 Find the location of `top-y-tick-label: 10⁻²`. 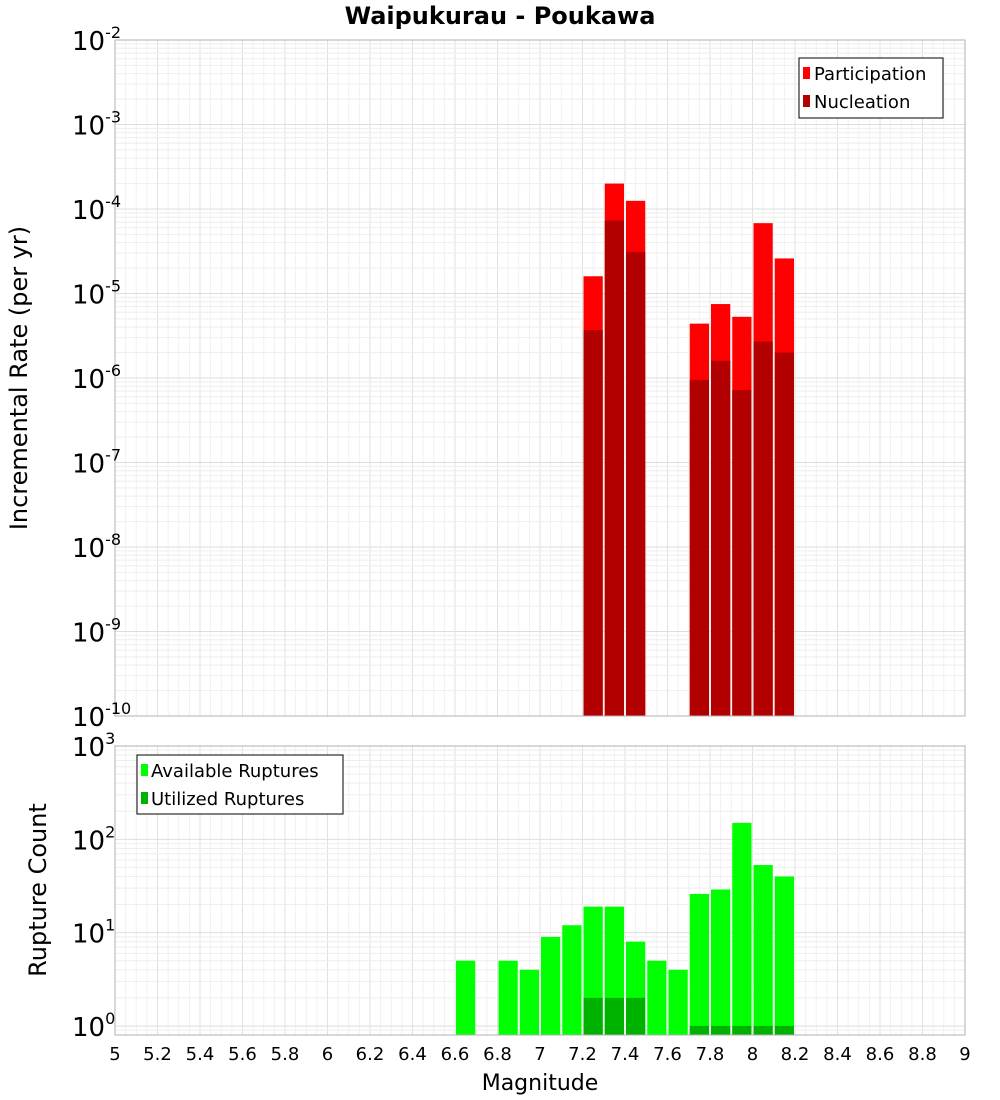

top-y-tick-label: 10⁻² is located at coordinates (96, 40).